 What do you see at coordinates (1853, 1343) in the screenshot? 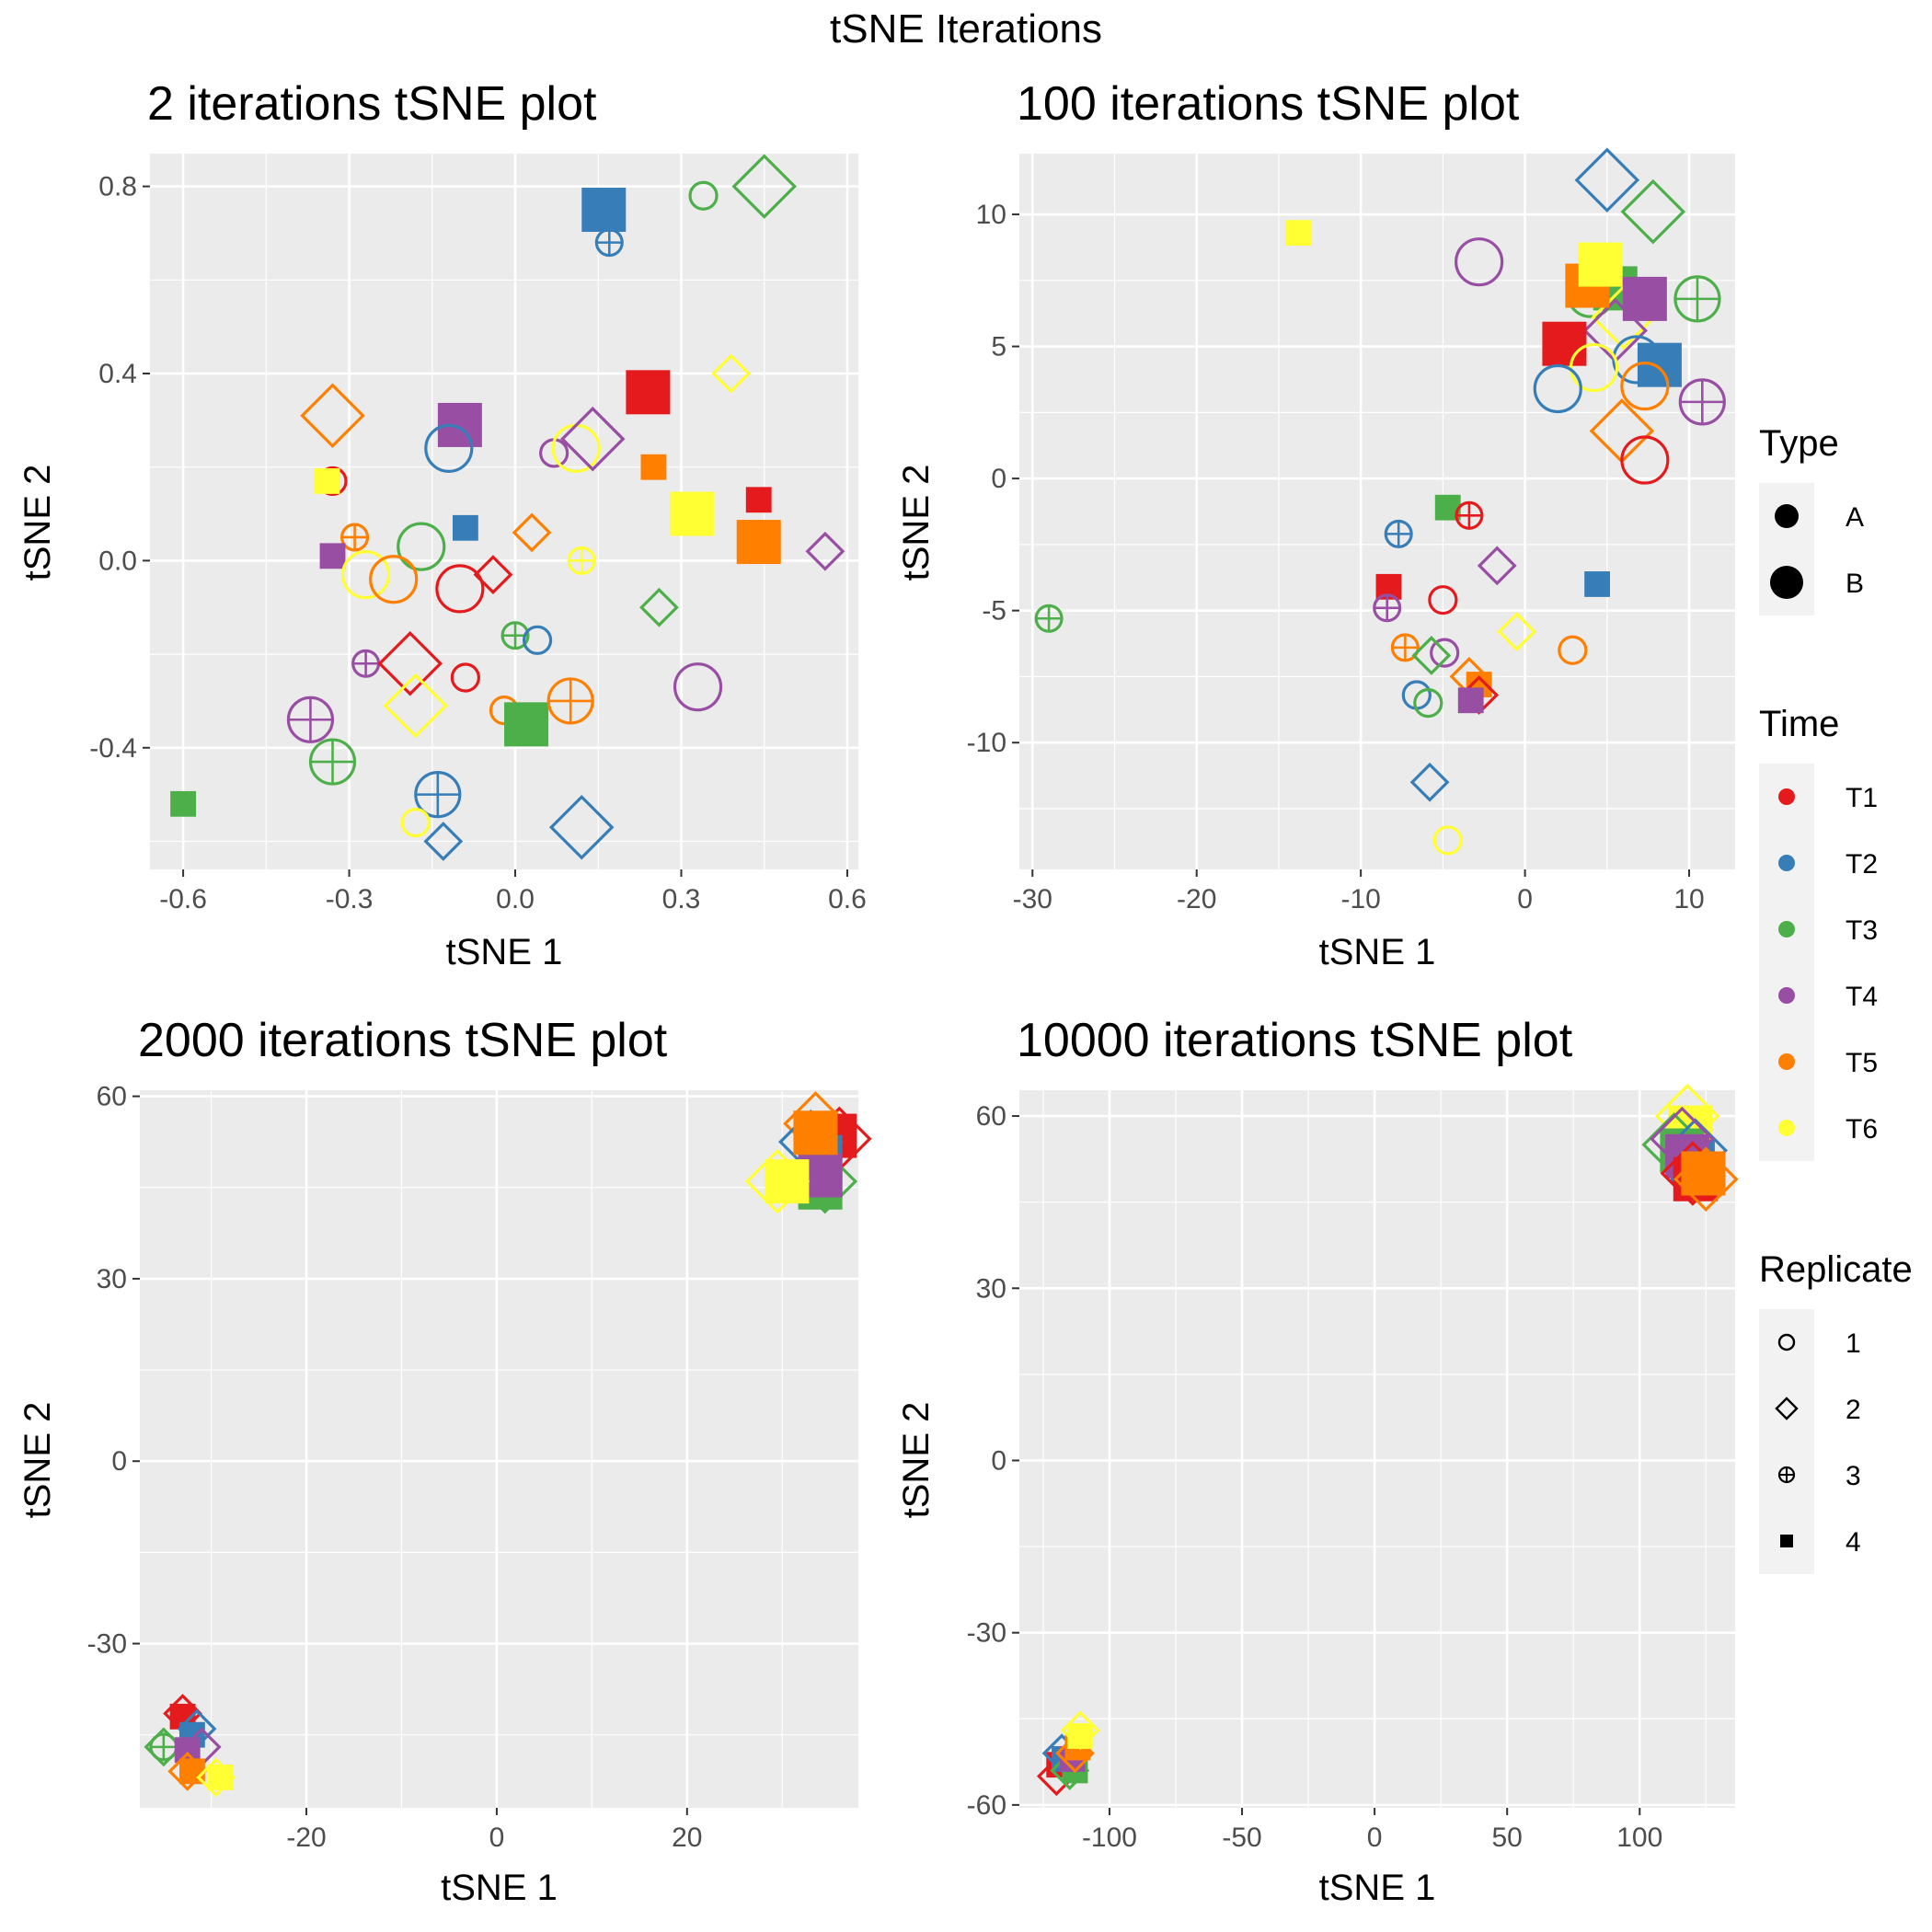
I see `legend-label: 1` at bounding box center [1853, 1343].